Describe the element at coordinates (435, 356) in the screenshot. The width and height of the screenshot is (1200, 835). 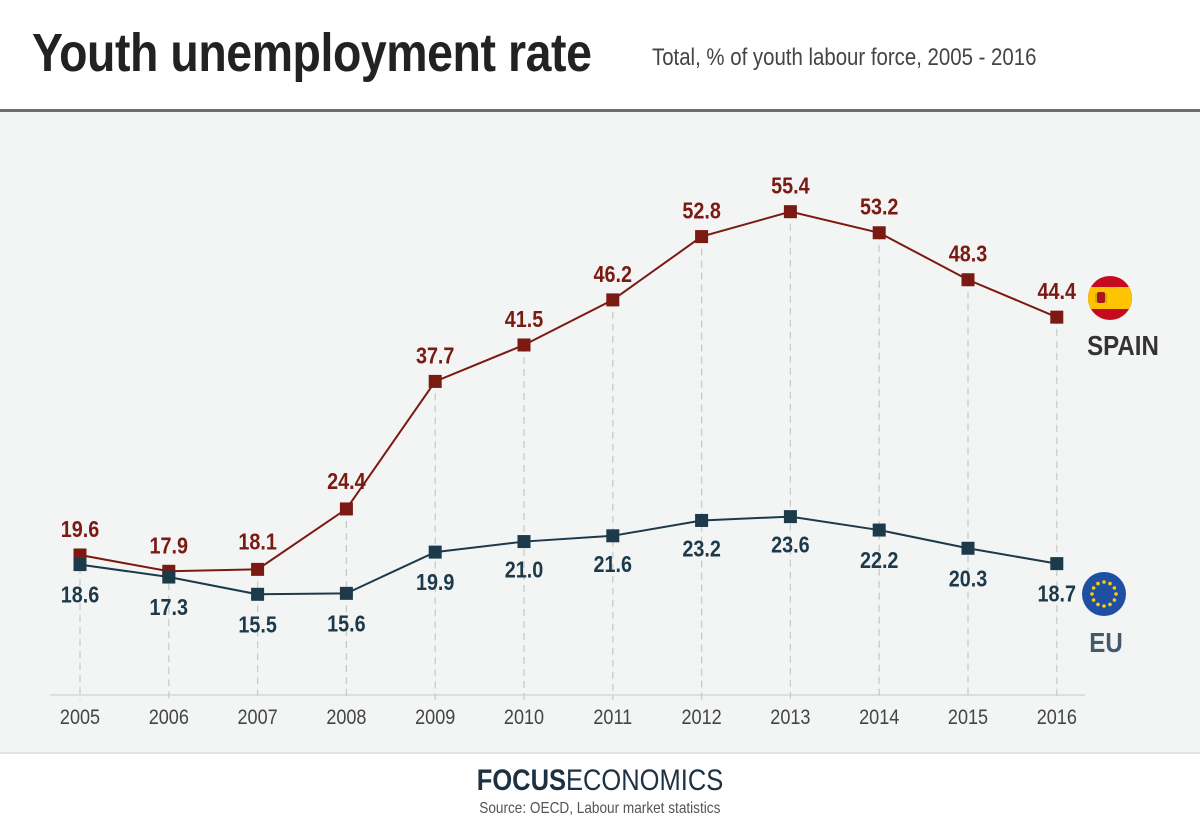
I see `spain-data-label: 37.7` at that location.